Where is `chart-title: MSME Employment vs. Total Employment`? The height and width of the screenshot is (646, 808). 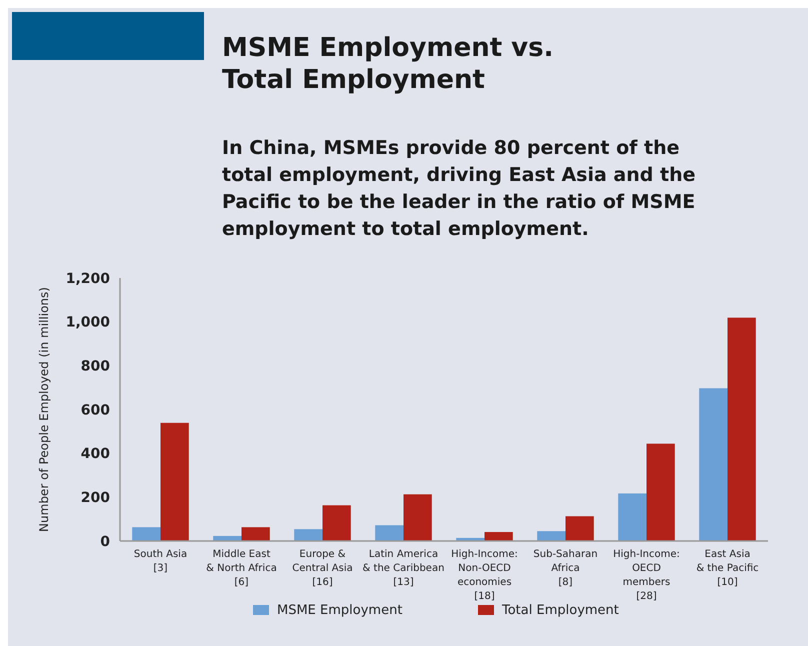
chart-title: MSME Employment vs. Total Employment is located at coordinates (388, 64).